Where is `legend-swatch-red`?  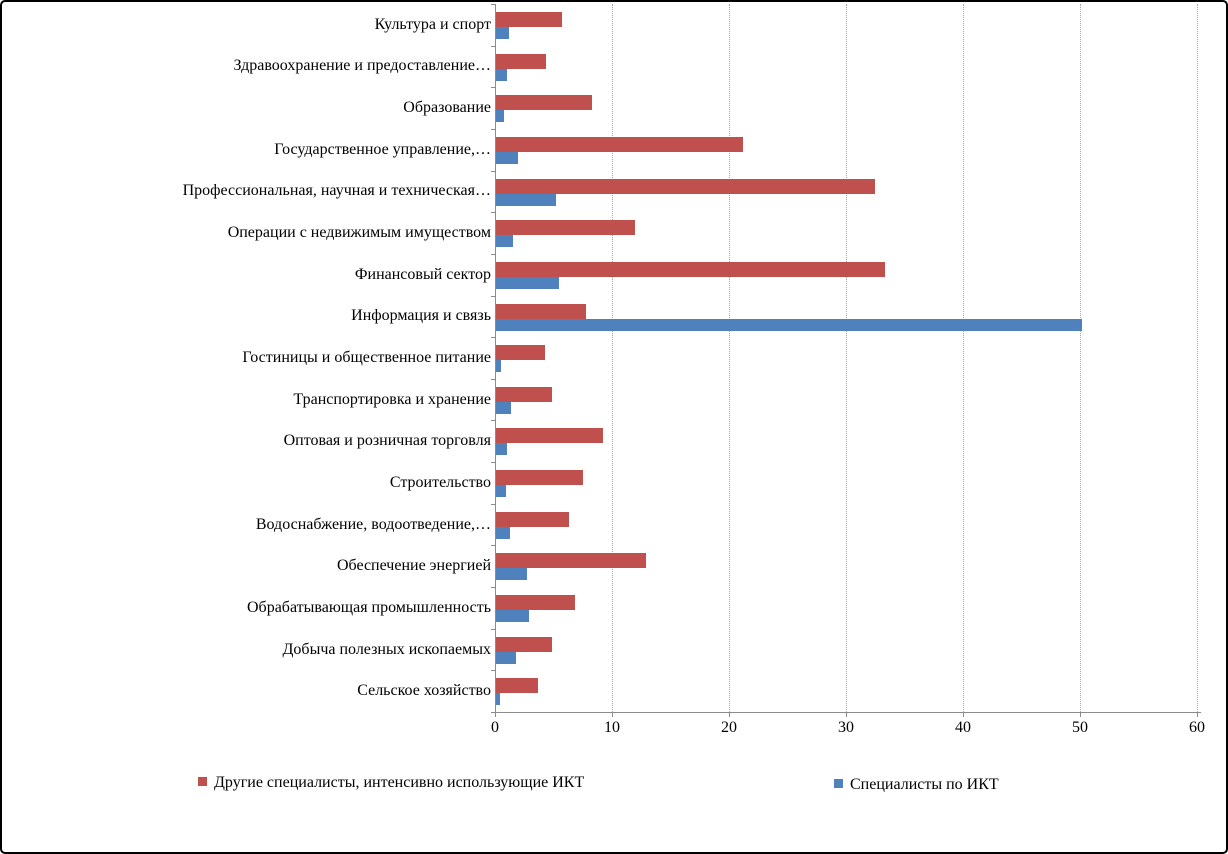 legend-swatch-red is located at coordinates (202, 781).